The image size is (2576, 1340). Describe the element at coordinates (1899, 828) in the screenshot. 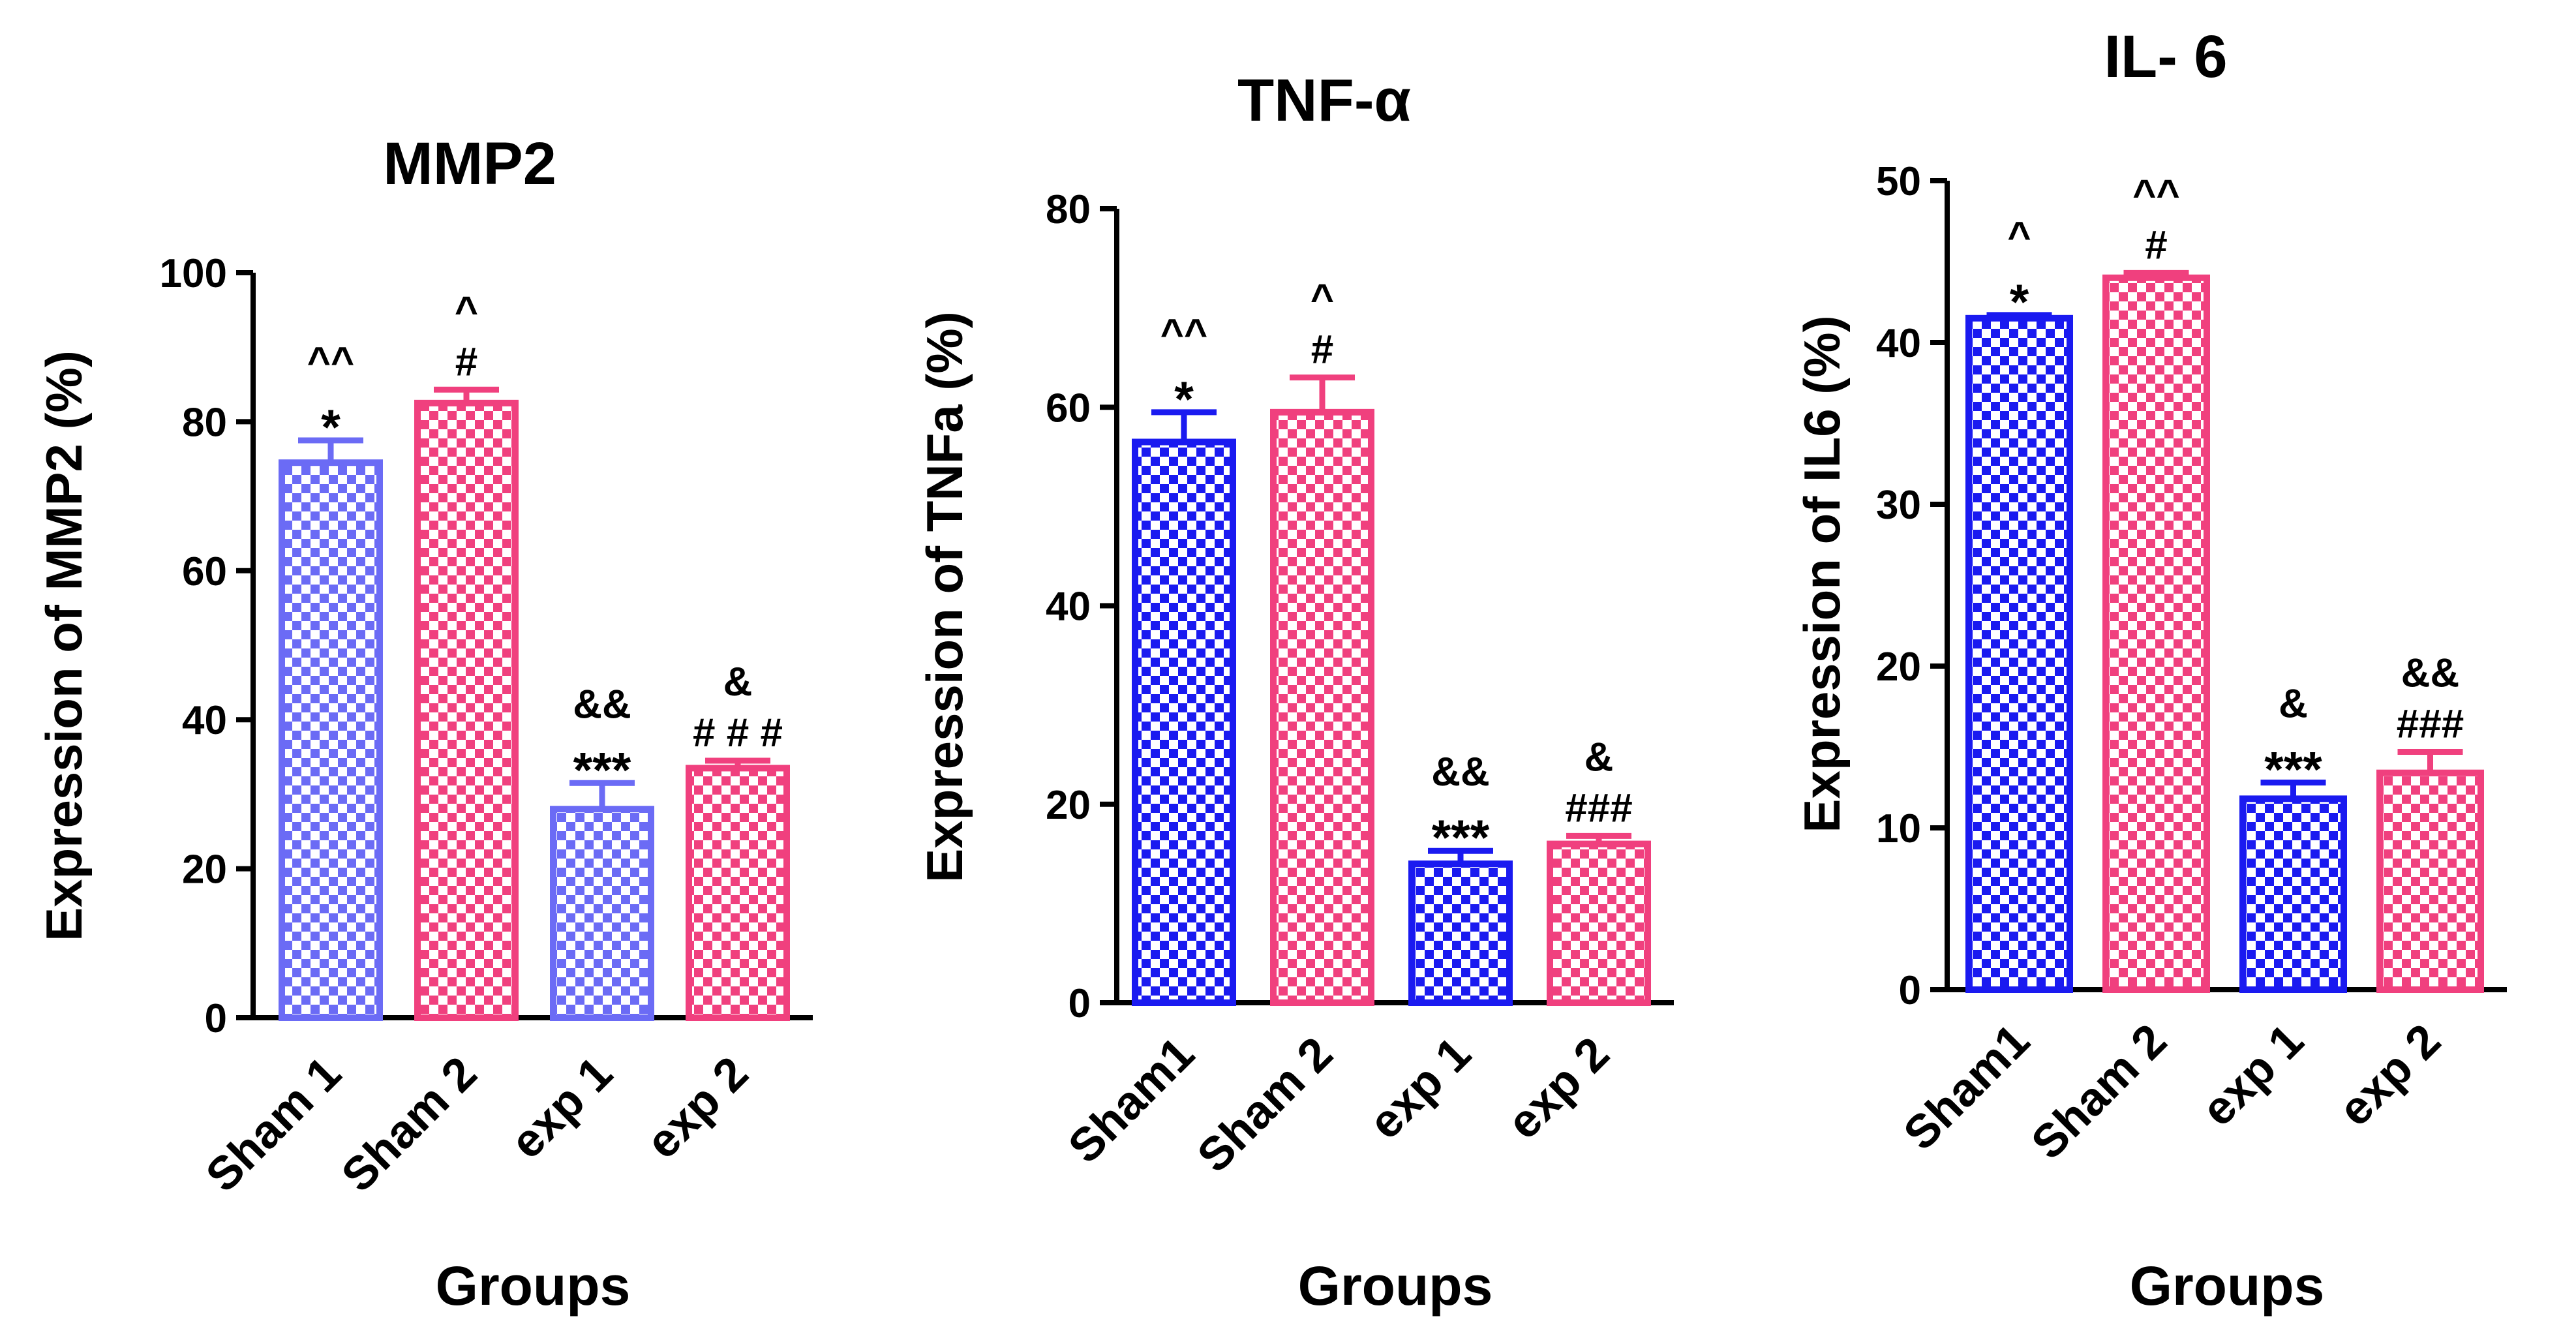

I see `y-tick-label: 10` at that location.